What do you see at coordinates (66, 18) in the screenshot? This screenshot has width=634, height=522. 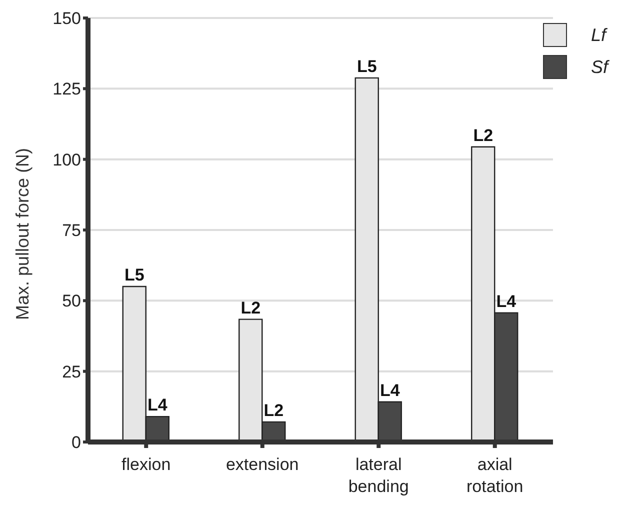 I see `y-tick-label: 150` at bounding box center [66, 18].